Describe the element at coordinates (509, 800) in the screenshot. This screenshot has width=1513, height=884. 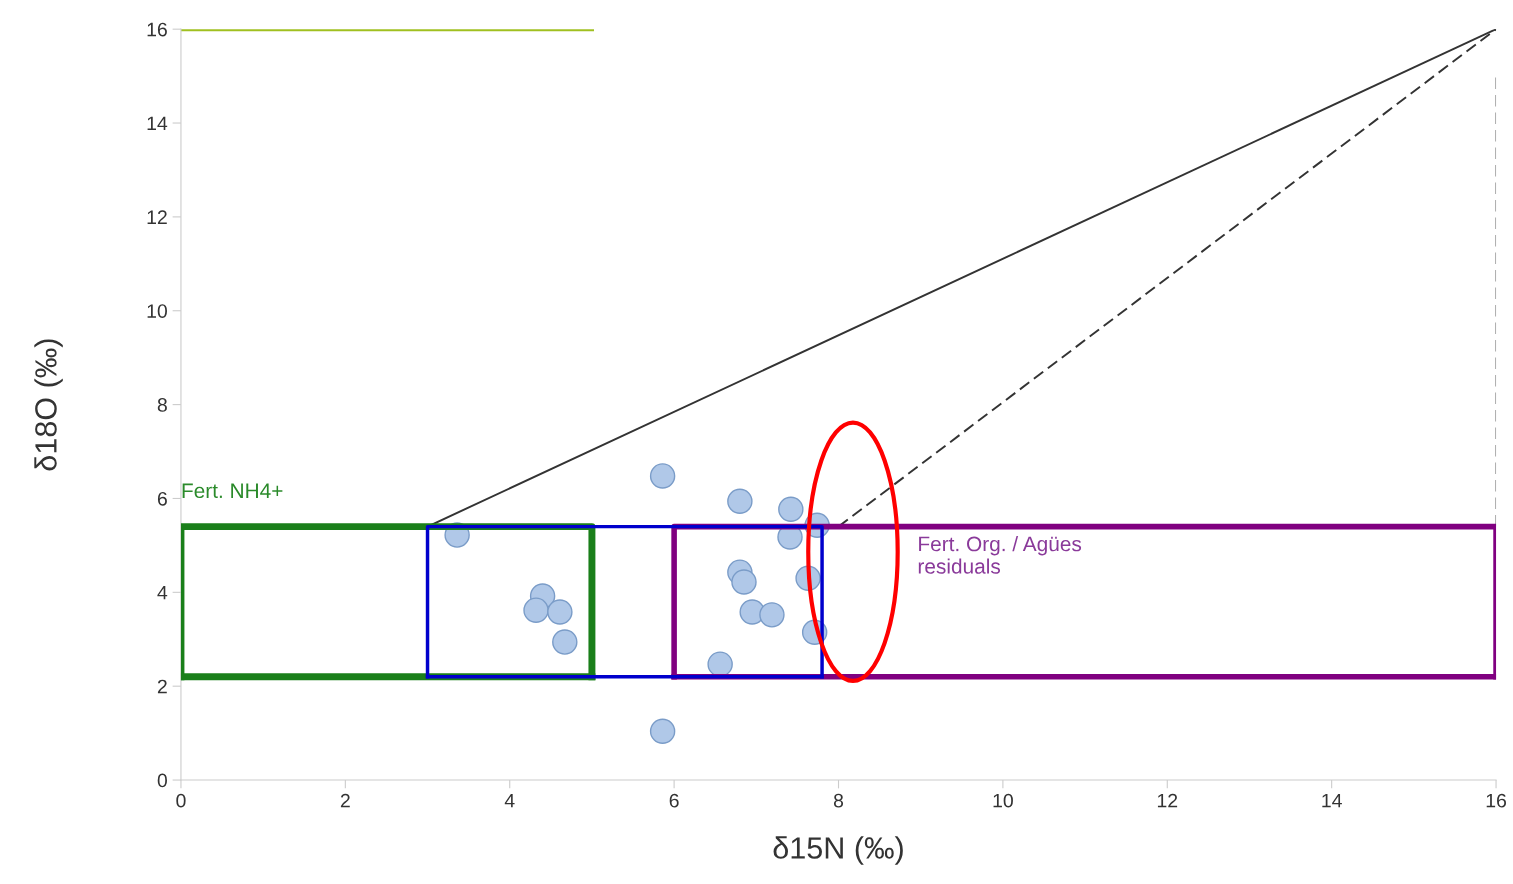
I see `x-tick-label: 4` at that location.